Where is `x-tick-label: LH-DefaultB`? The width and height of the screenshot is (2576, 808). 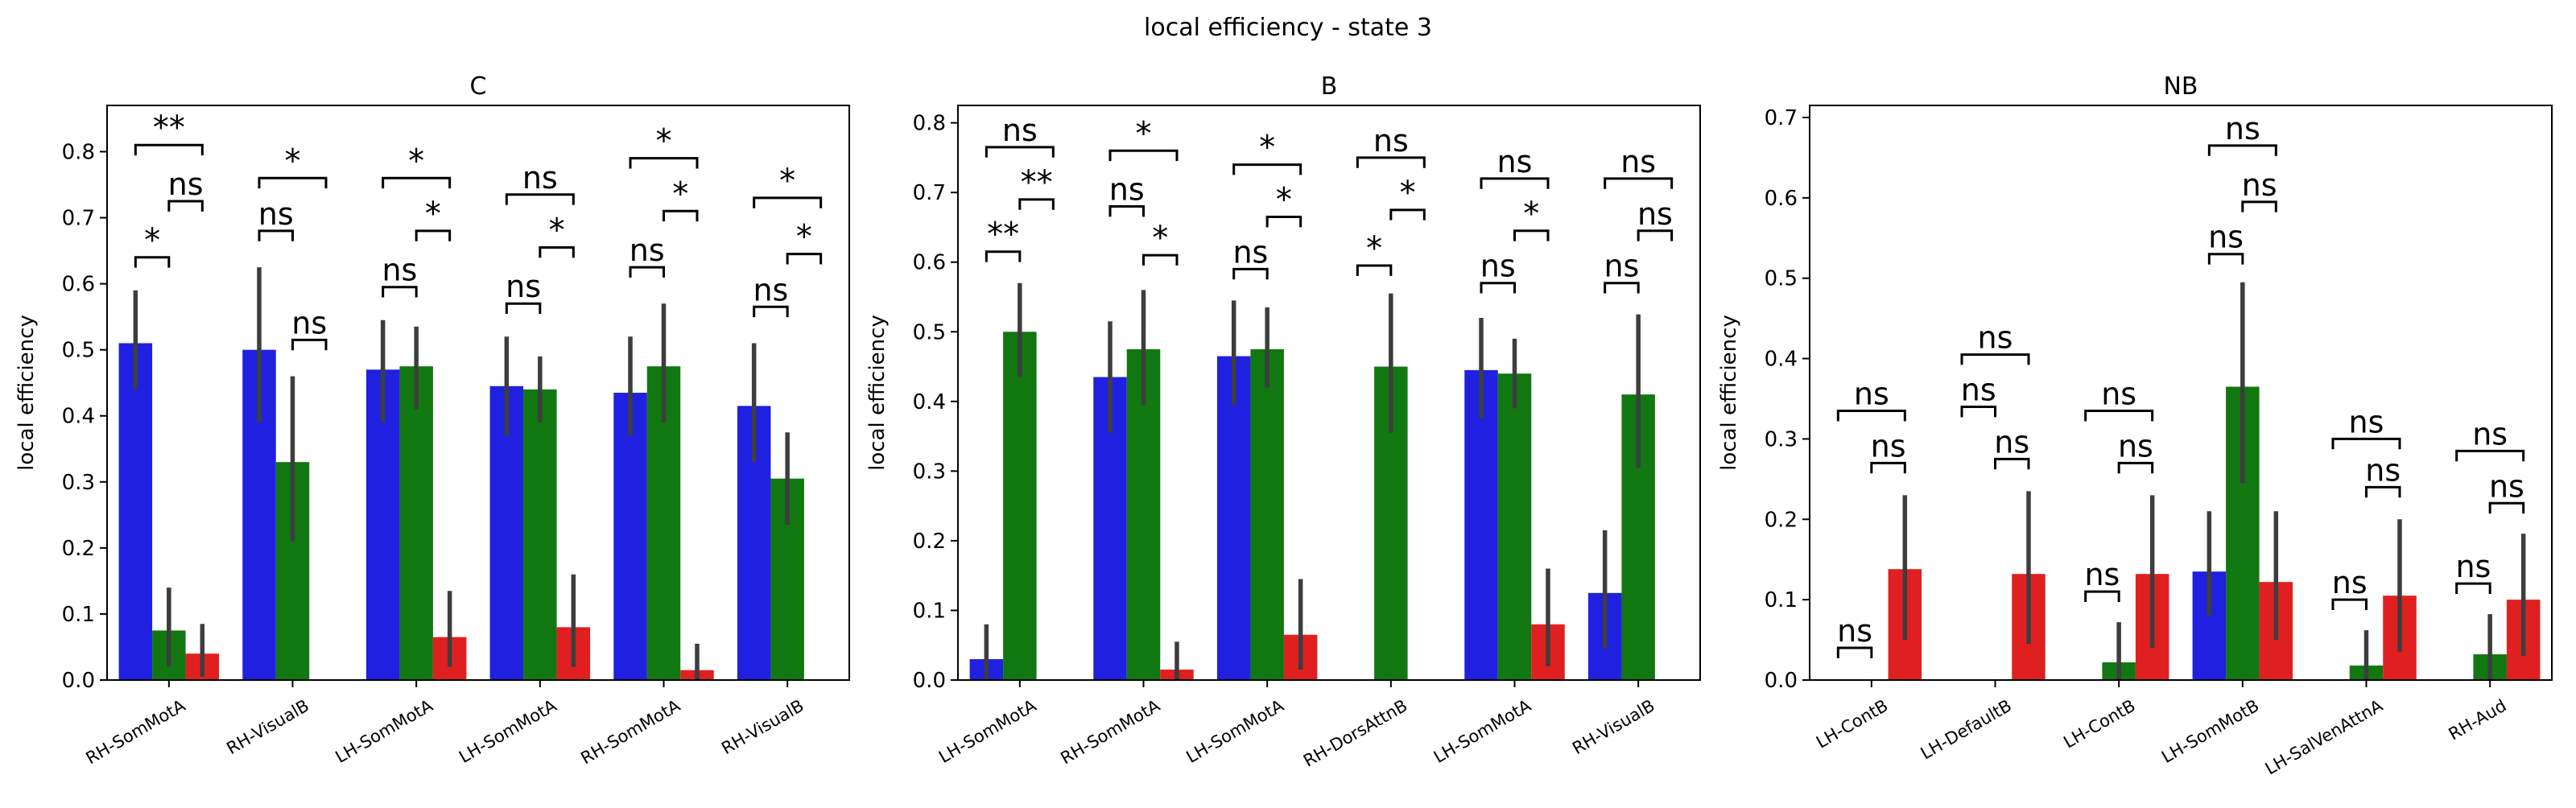
x-tick-label: LH-DefaultB is located at coordinates (1966, 730).